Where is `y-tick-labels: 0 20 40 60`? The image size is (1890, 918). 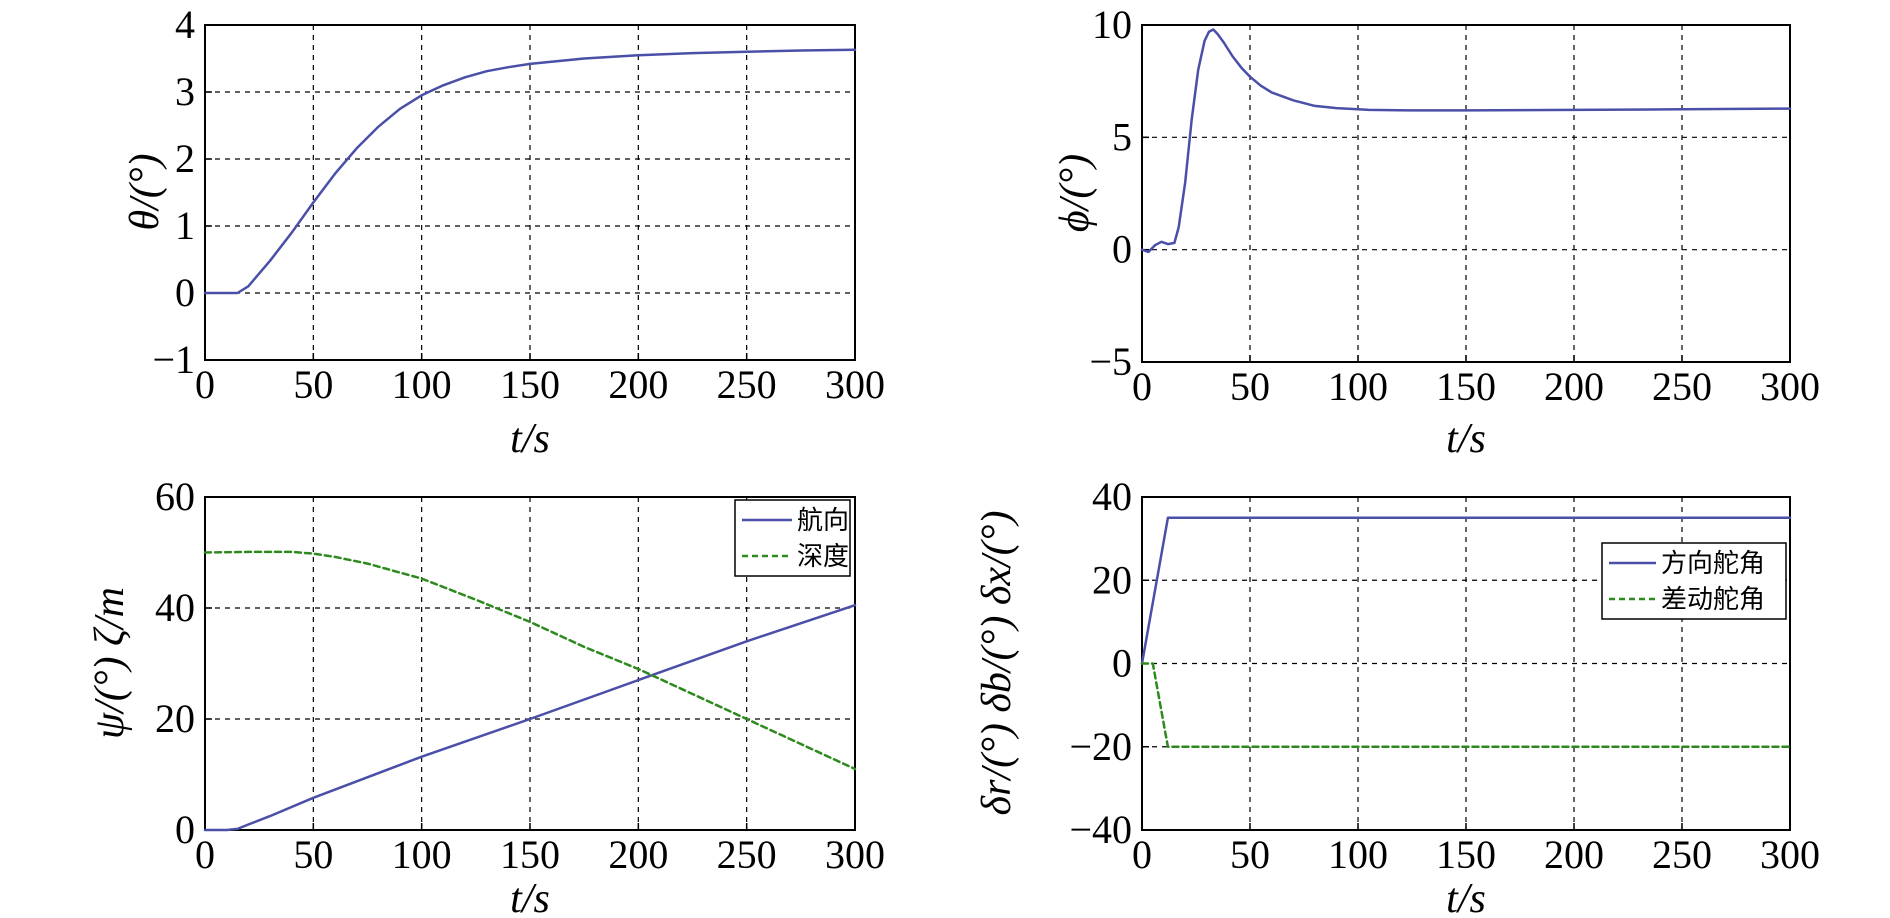
y-tick-labels: 0 20 40 60 is located at coordinates (175, 663).